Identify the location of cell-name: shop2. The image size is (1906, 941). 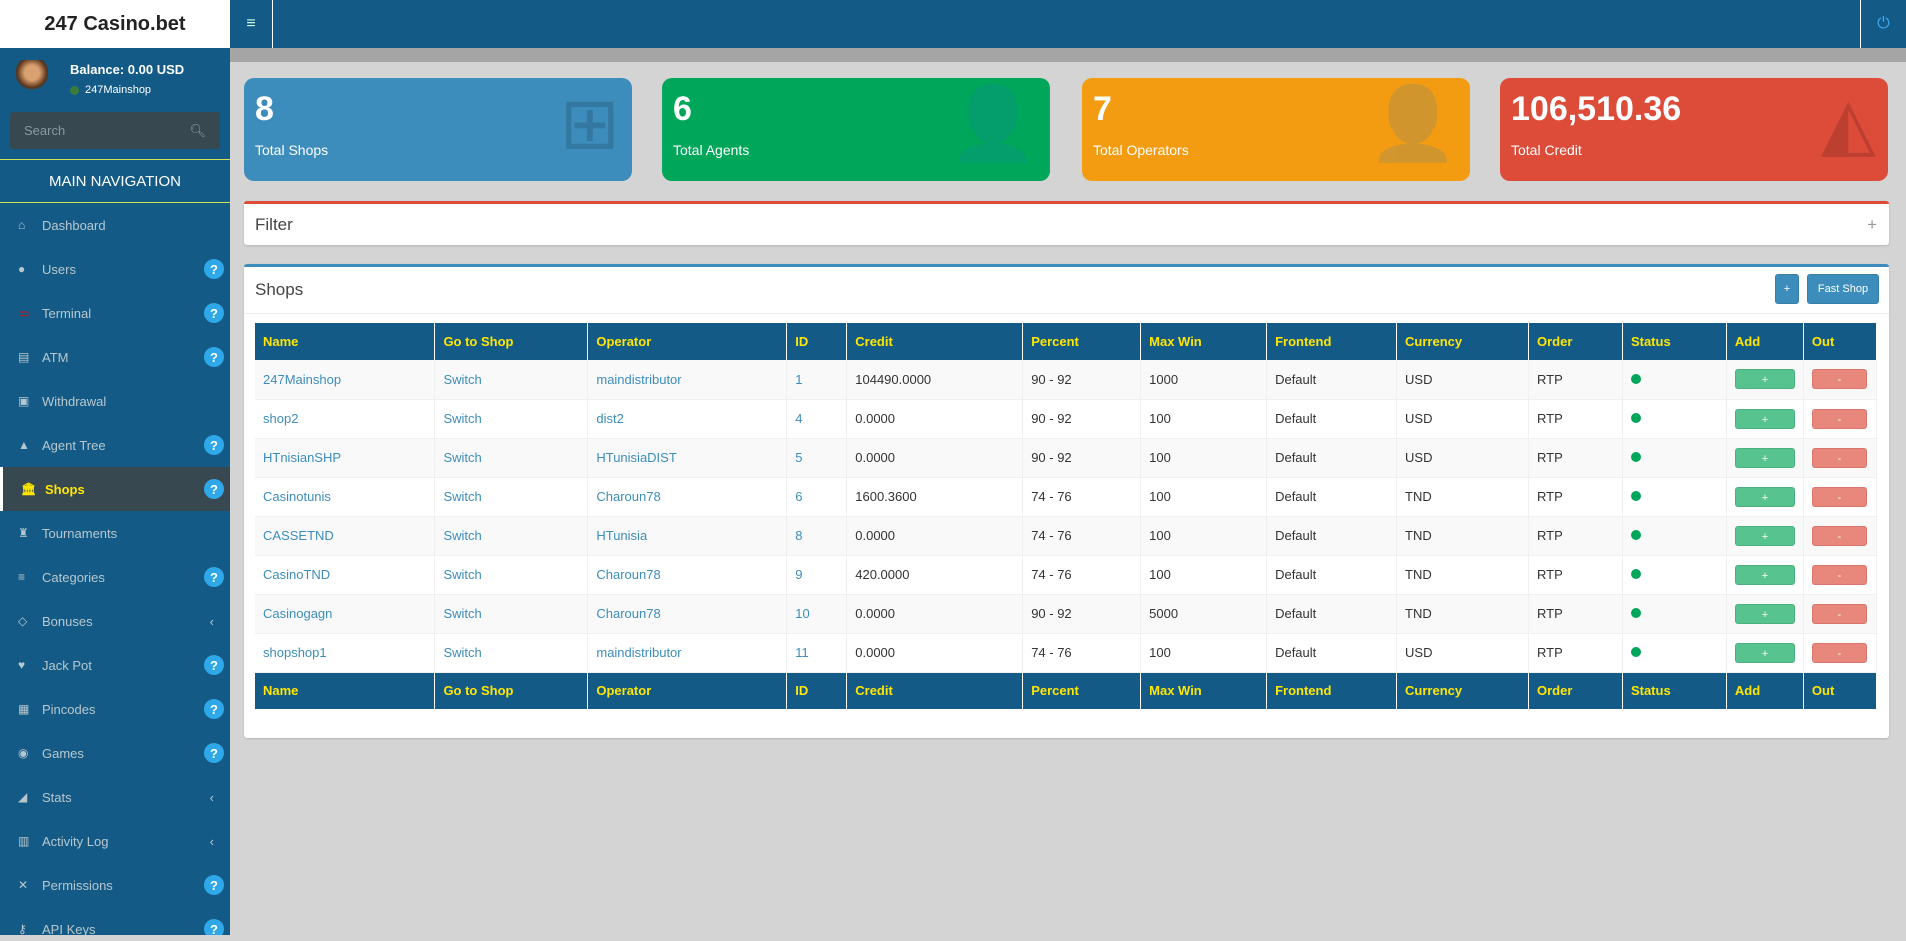
(281, 418).